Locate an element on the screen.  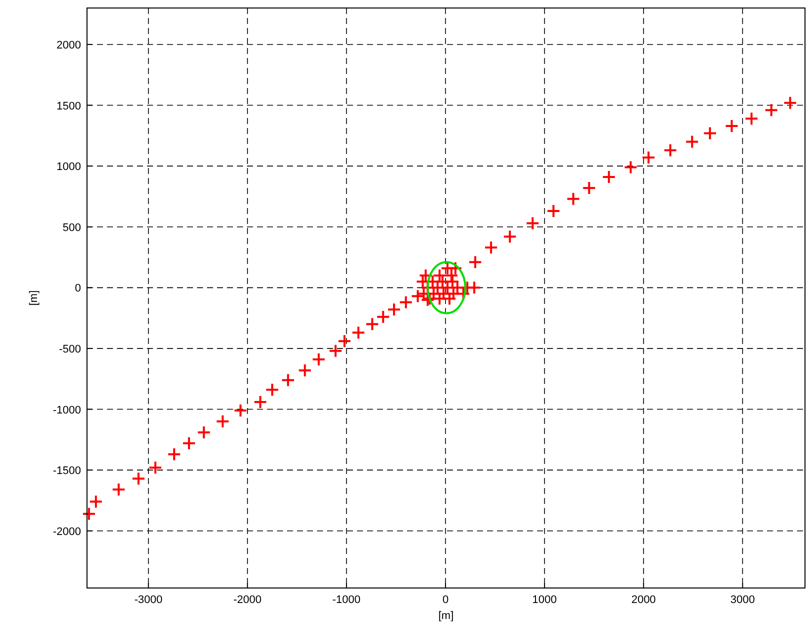
y-tick-label: 2000 is located at coordinates (68, 45).